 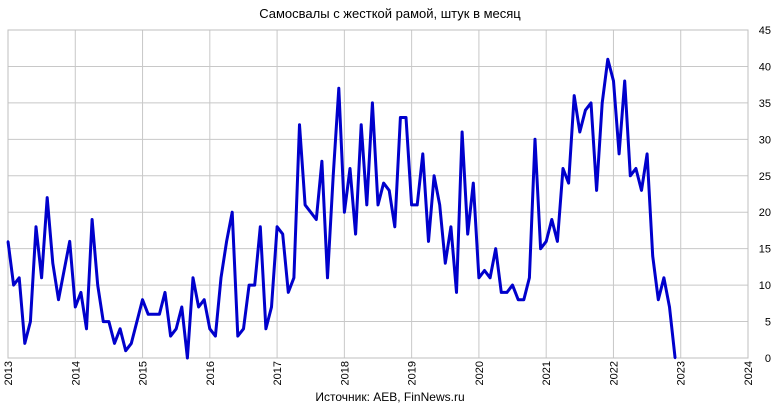 What do you see at coordinates (9, 373) in the screenshot?
I see `x-tick-label: 2013` at bounding box center [9, 373].